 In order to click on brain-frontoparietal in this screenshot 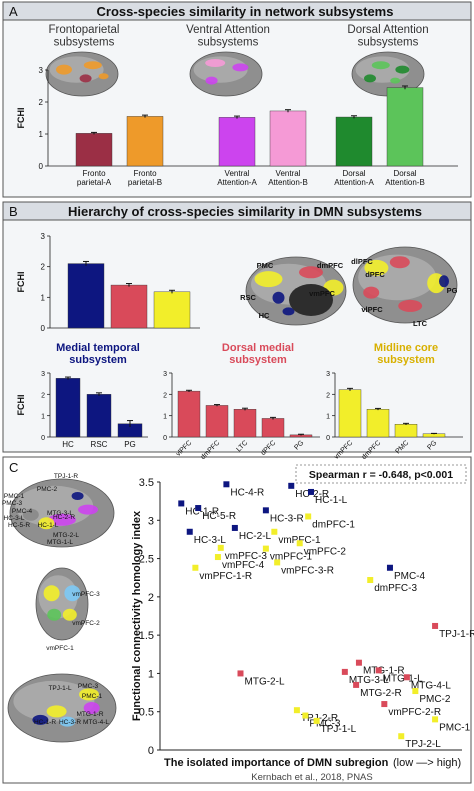, I will do `click(82, 74)`.